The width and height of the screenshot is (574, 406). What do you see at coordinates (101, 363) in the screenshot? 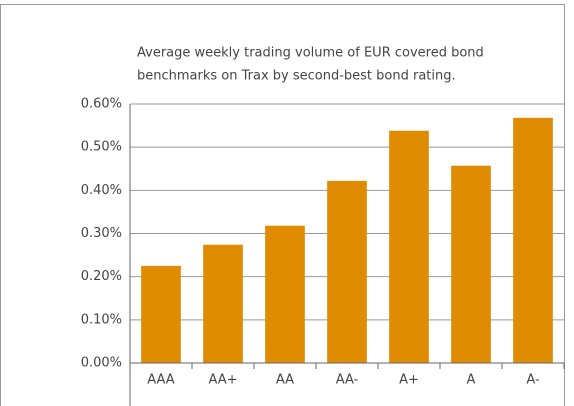
I see `y-tick-label: 0.00%` at bounding box center [101, 363].